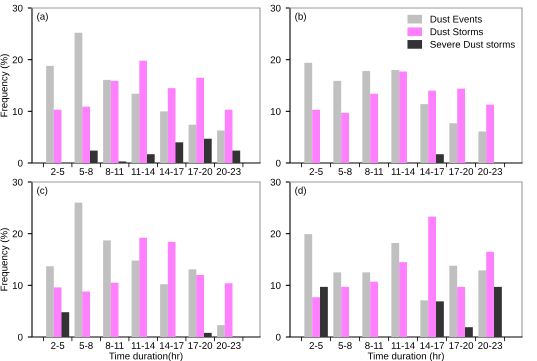 This screenshot has width=537, height=361. What do you see at coordinates (300, 17) in the screenshot?
I see `annotation: (b)` at bounding box center [300, 17].